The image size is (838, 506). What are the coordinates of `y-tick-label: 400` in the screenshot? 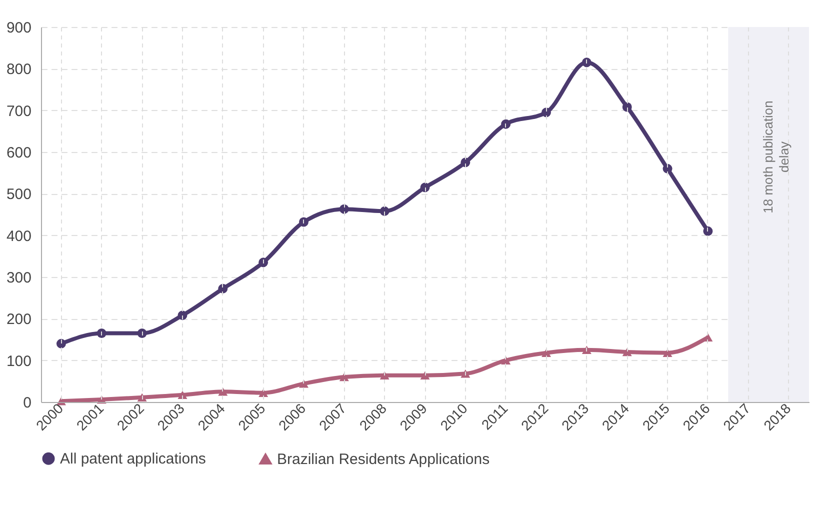 It's located at (19, 236).